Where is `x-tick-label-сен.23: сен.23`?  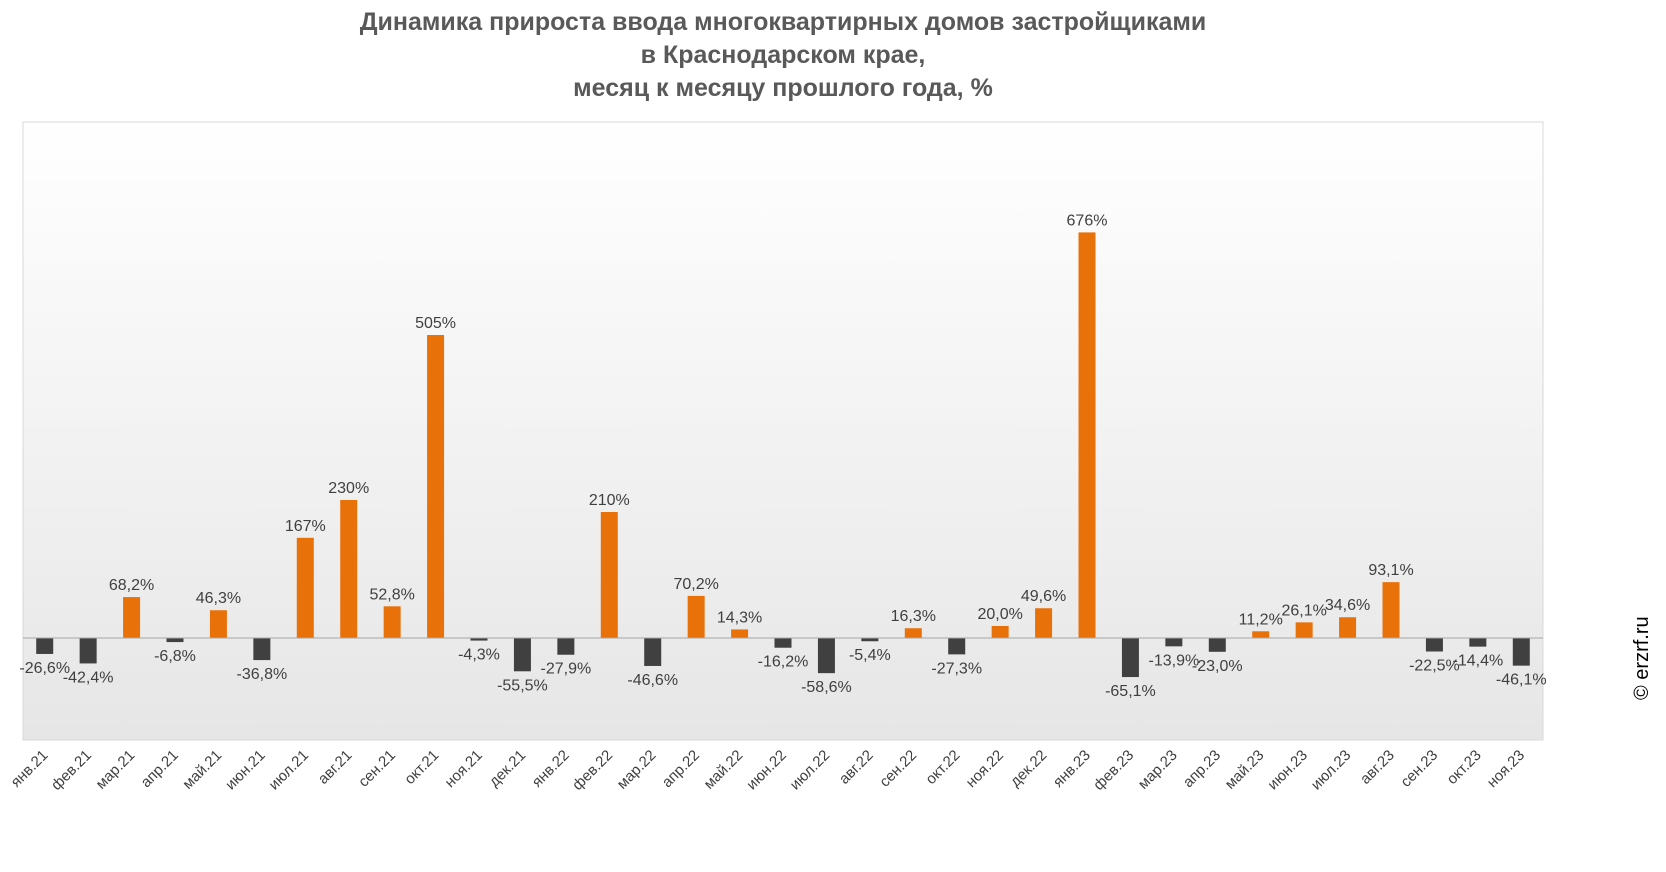 x-tick-label-сен.23: сен.23 is located at coordinates (1419, 769).